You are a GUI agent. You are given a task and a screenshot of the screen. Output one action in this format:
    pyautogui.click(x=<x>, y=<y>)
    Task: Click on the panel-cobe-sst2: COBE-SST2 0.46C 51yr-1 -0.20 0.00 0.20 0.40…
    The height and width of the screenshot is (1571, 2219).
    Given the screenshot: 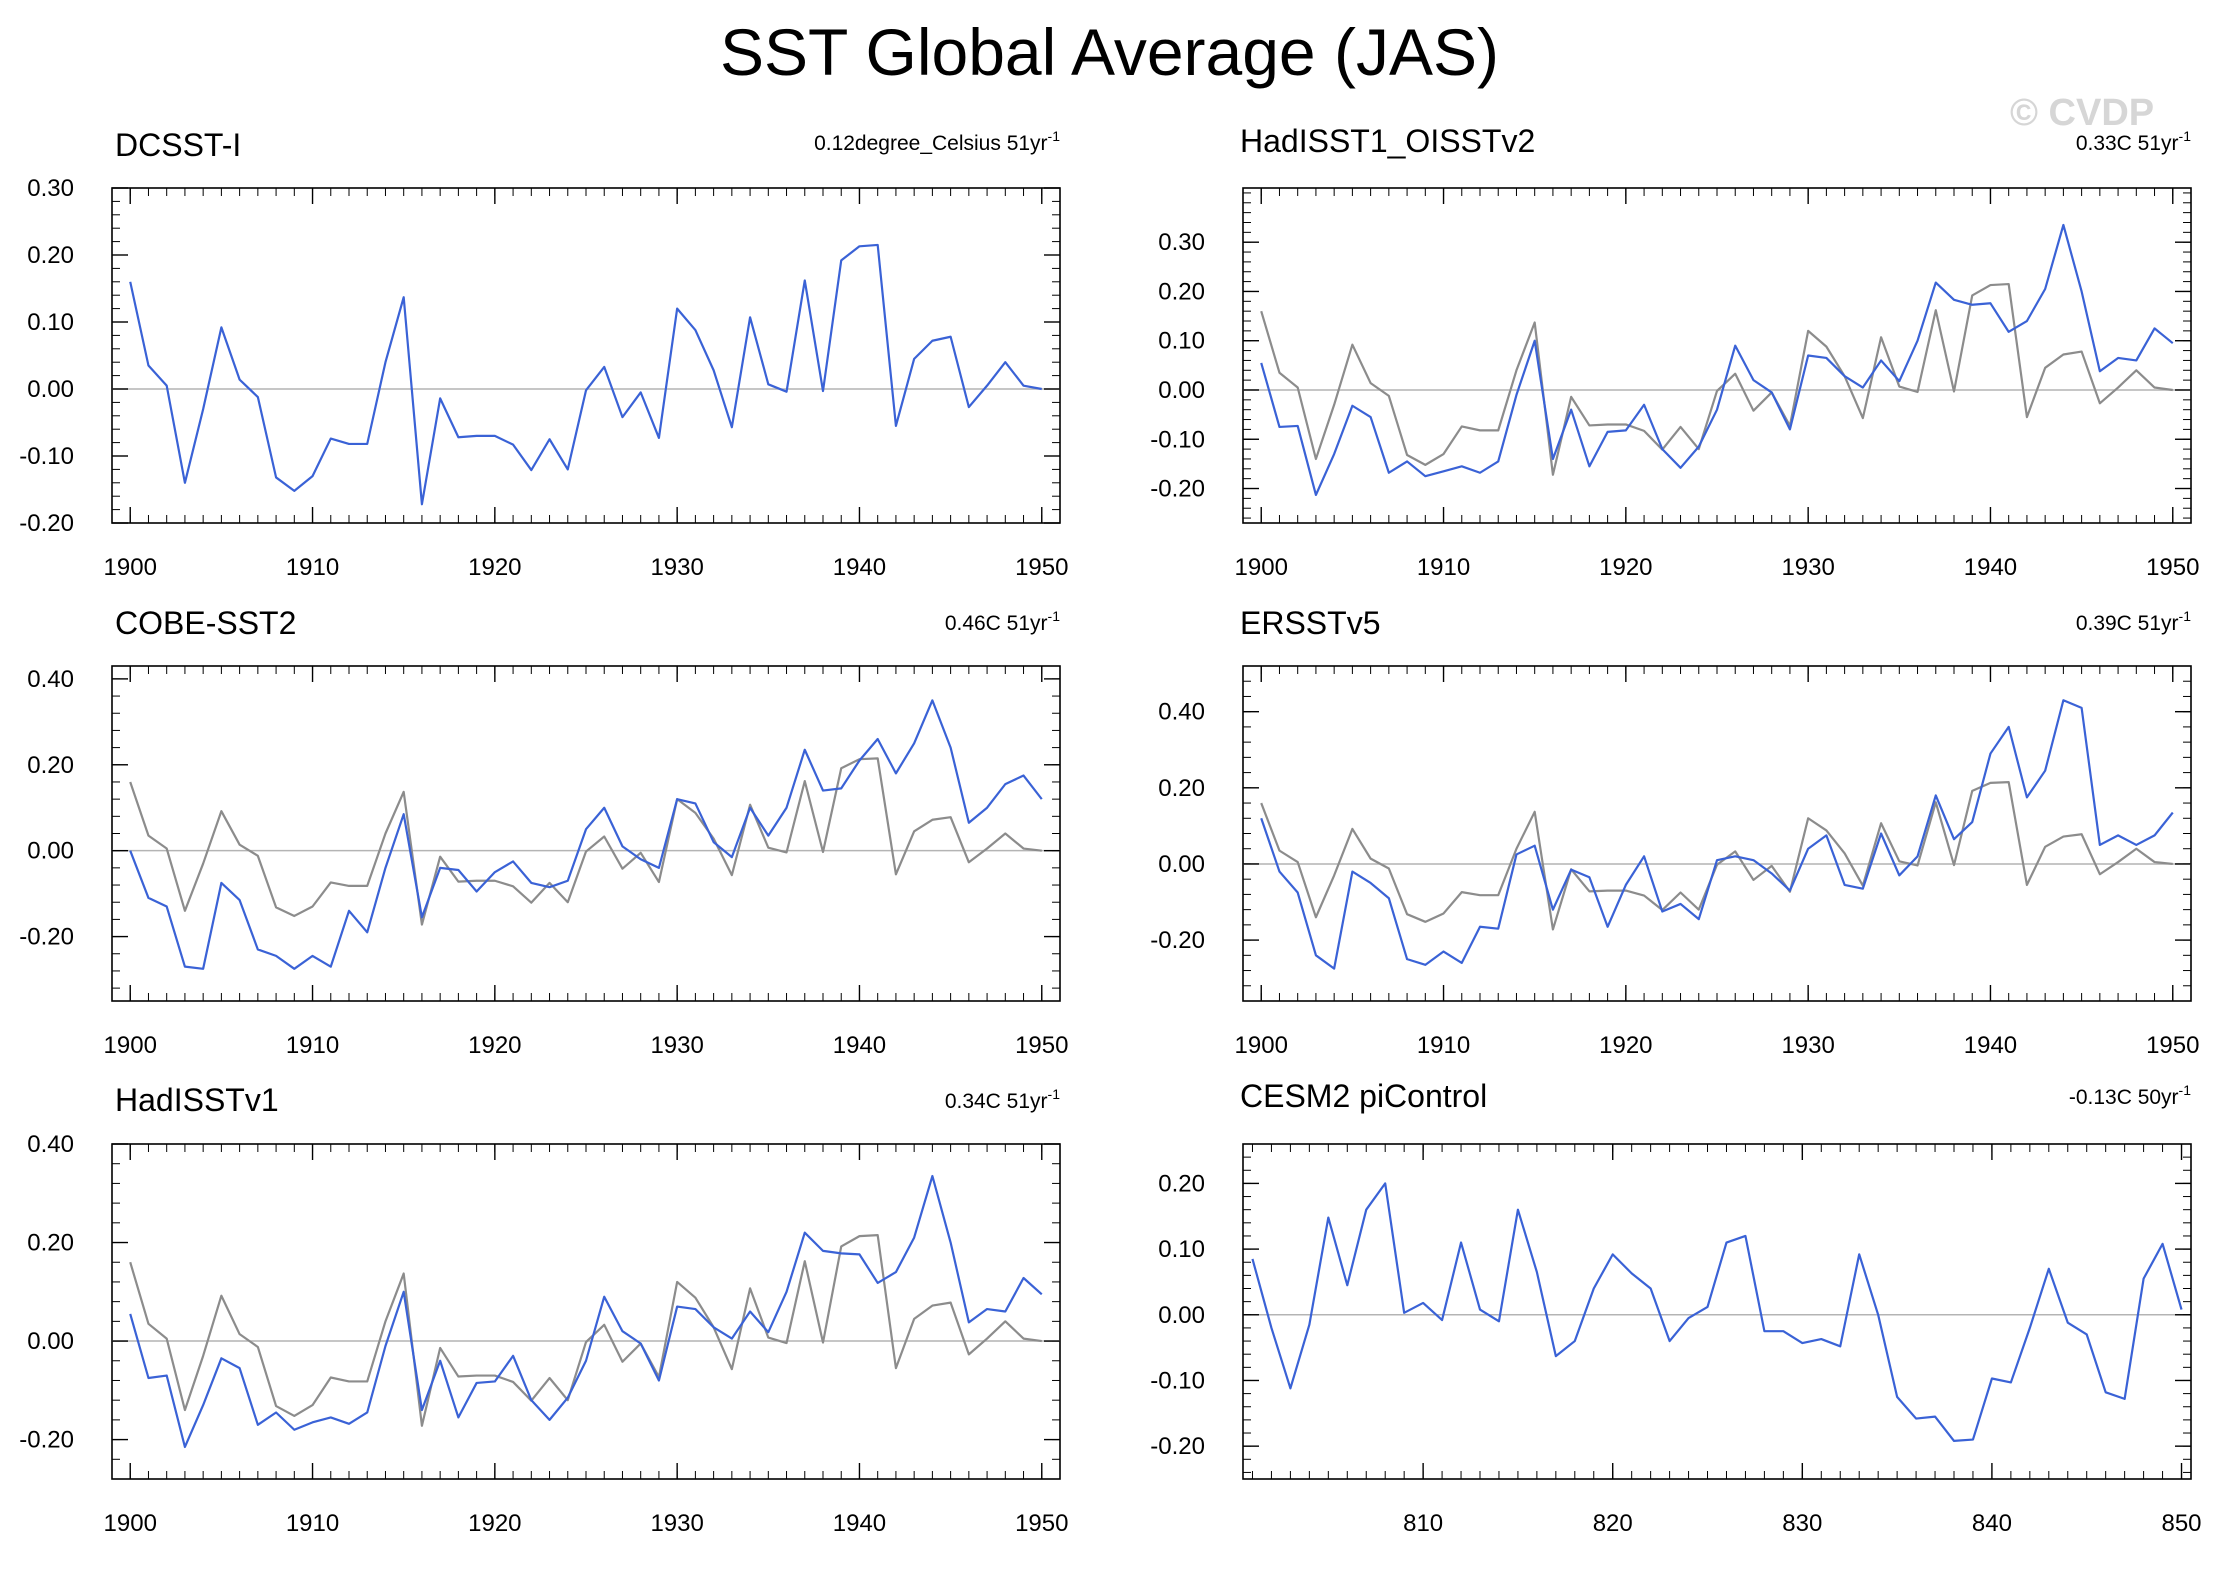 What is the action you would take?
    pyautogui.click(x=543, y=832)
    